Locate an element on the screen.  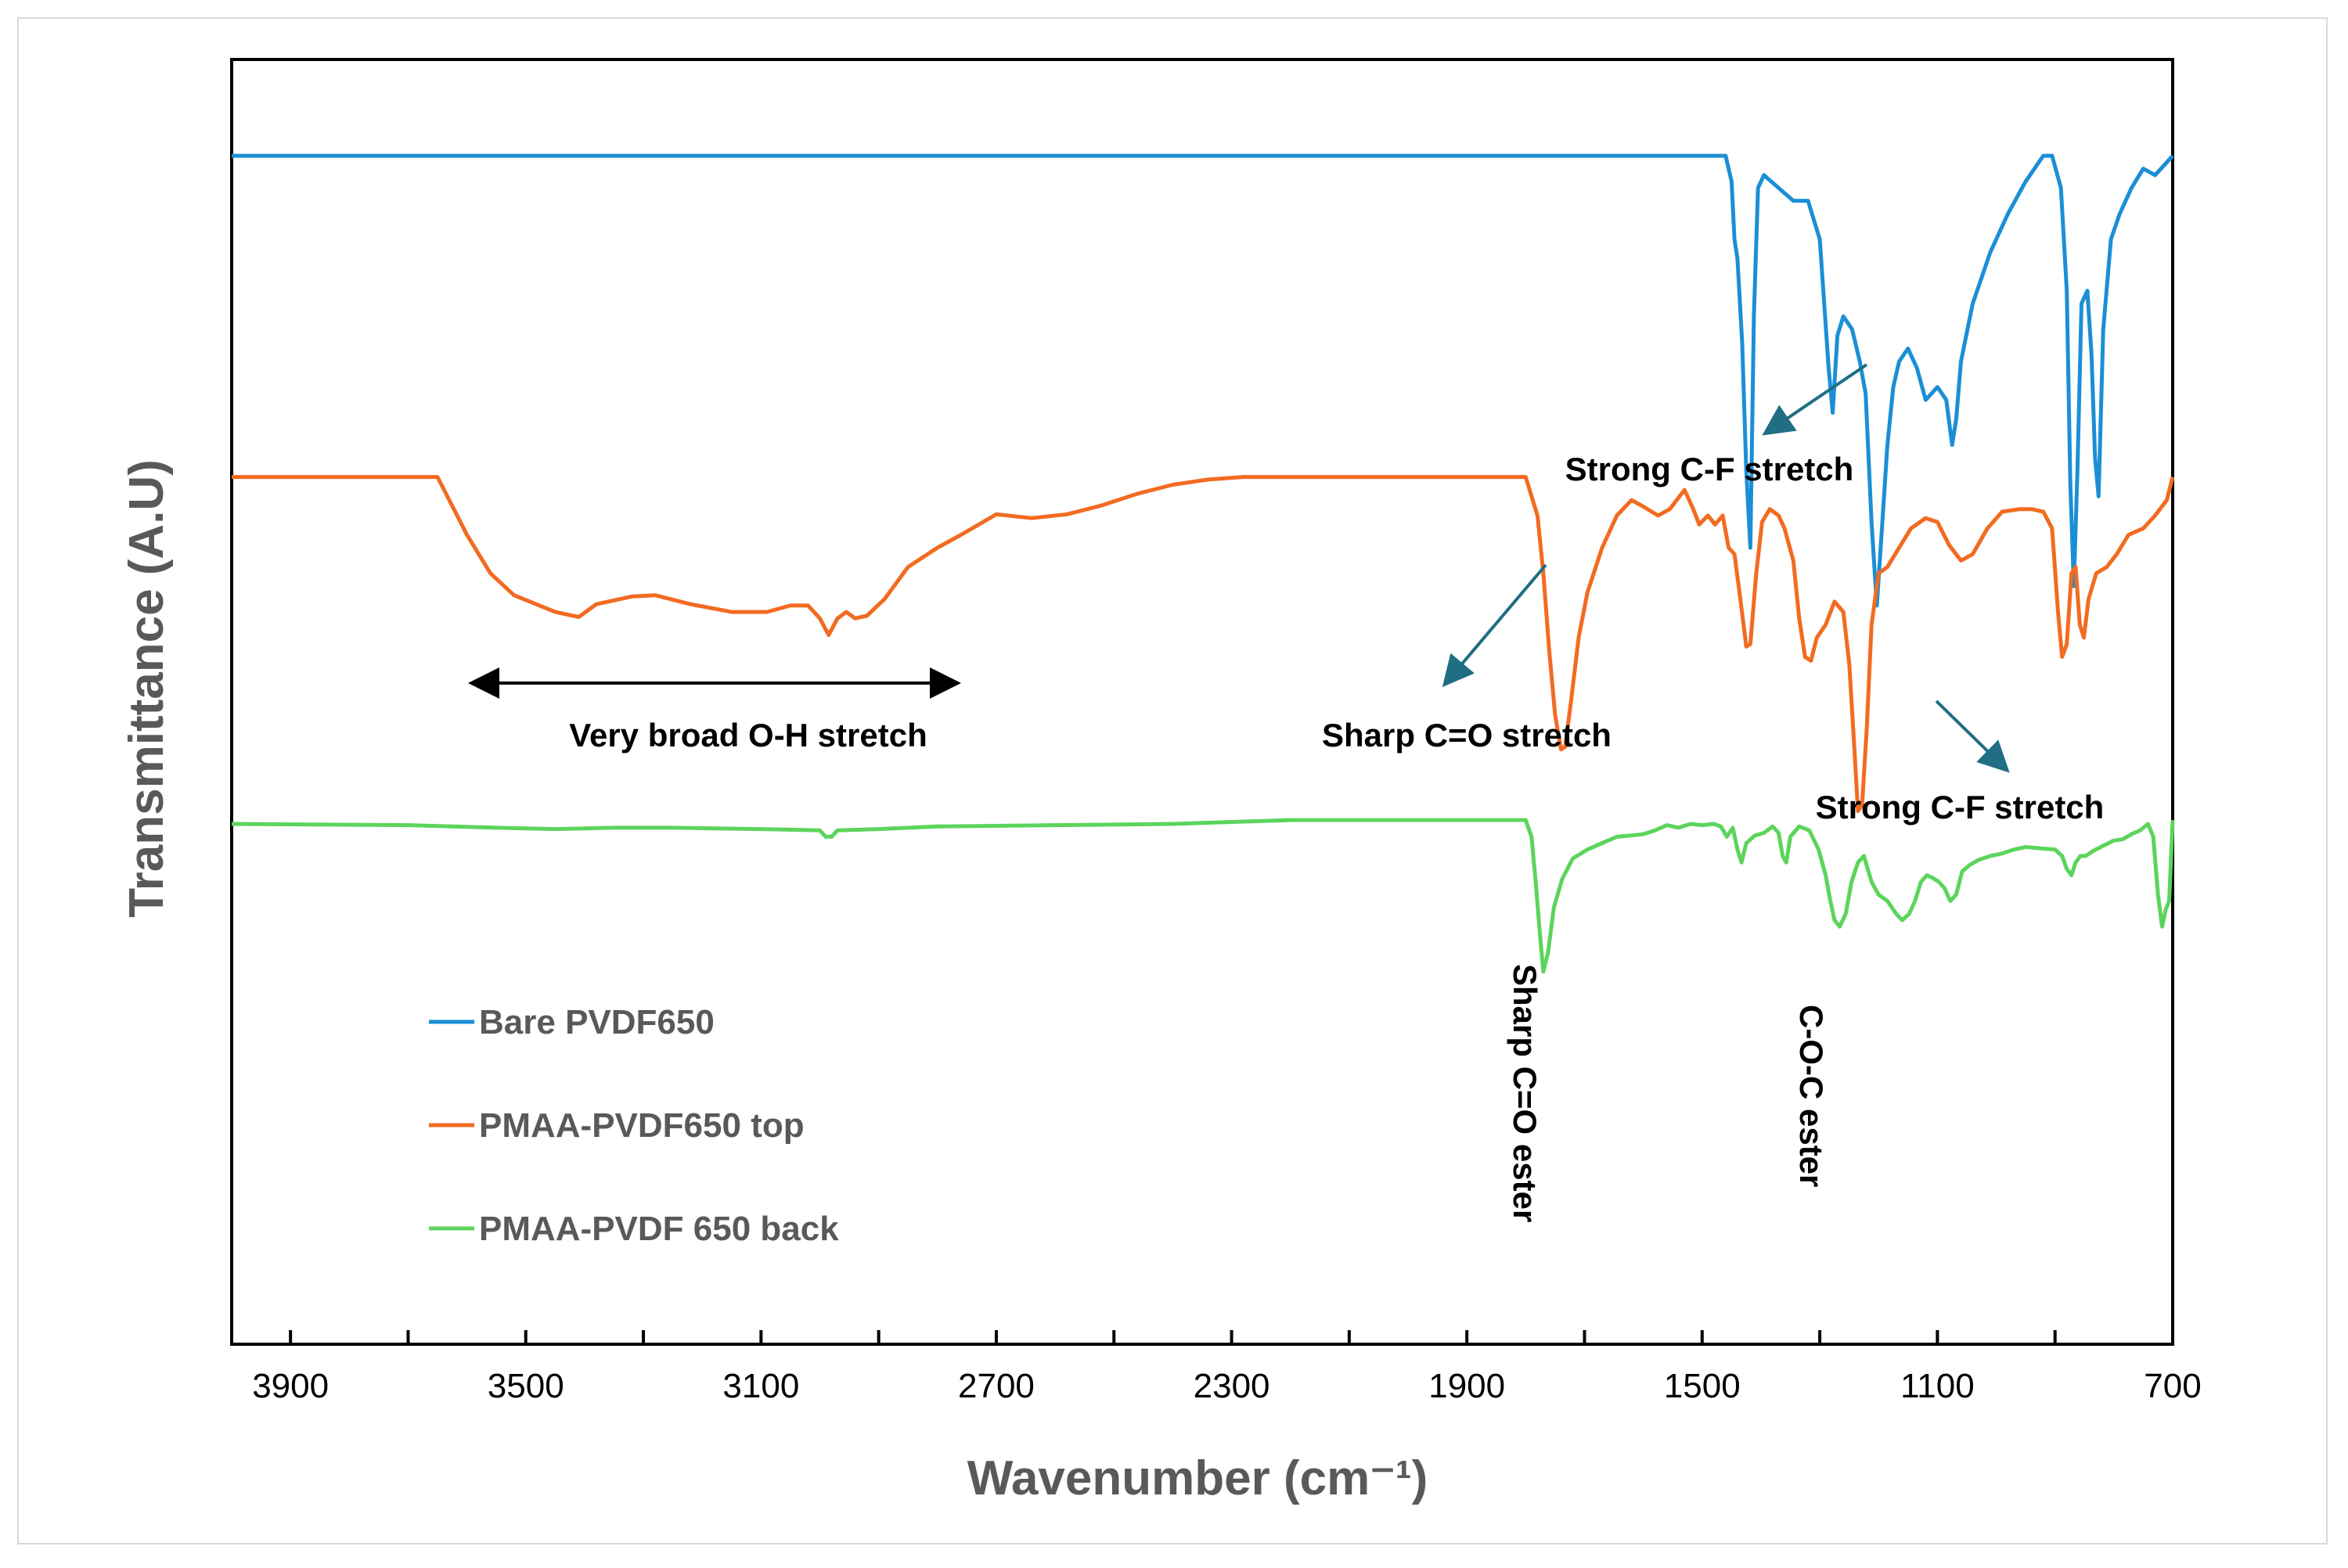
annotation-co-stretch: Sharp C=O stretch is located at coordinates (1467, 735).